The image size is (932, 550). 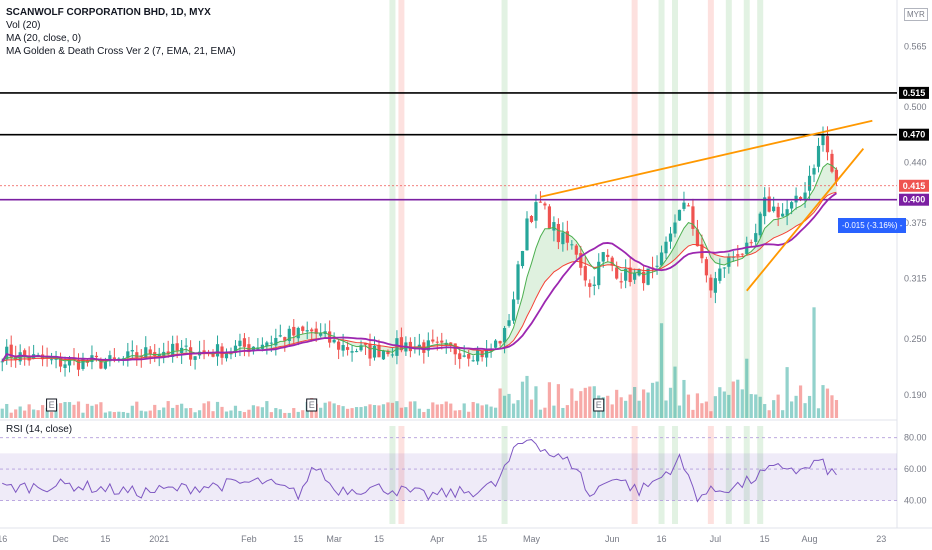 I want to click on symbol-title: SCANWOLF CORPORATION BHD, 1D, MYX, so click(x=108, y=12).